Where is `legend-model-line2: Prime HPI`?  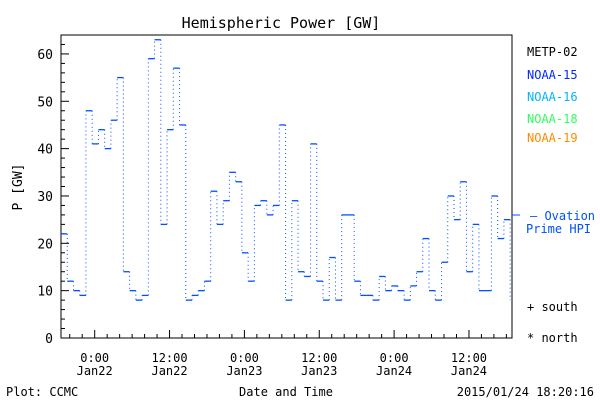
legend-model-line2: Prime HPI is located at coordinates (558, 229).